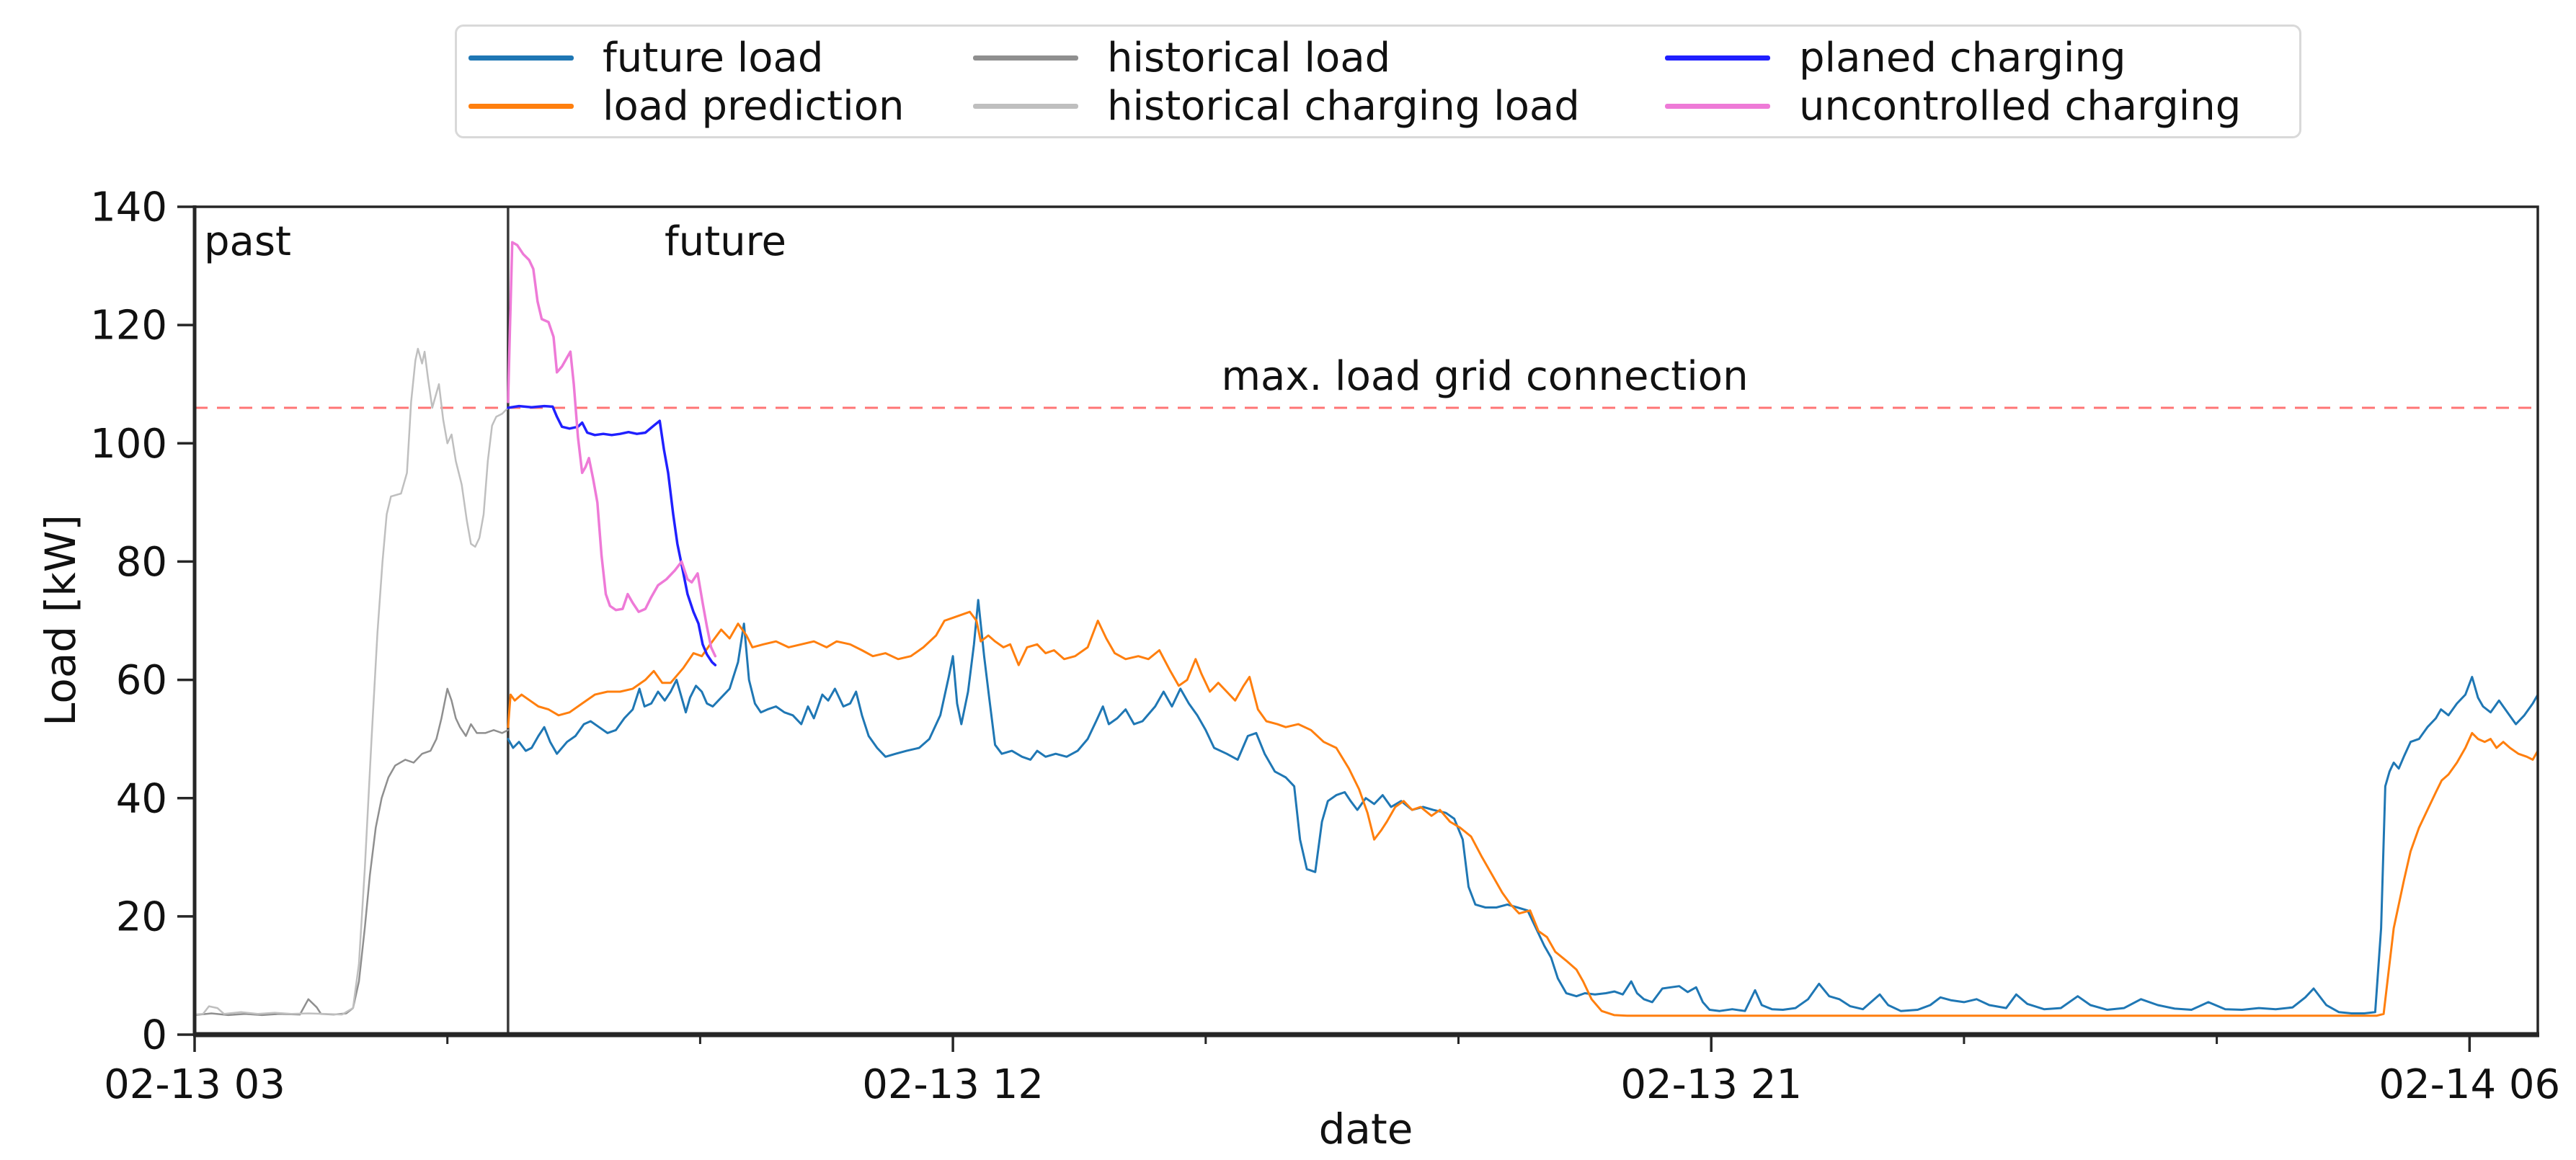 This screenshot has height=1160, width=2576. I want to click on legend-label-load_prediction: load prediction, so click(754, 106).